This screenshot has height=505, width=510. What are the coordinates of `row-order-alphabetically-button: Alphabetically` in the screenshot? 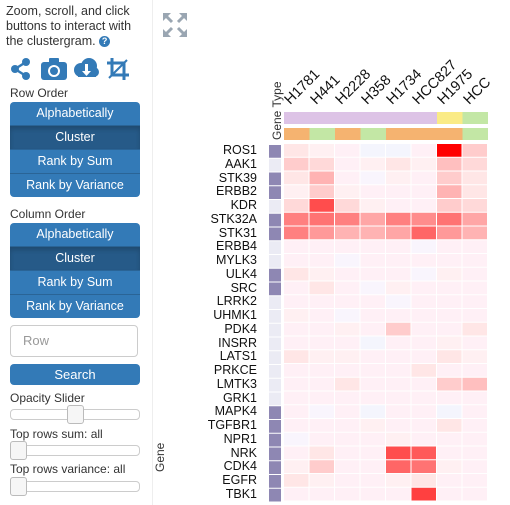 It's located at (75, 114).